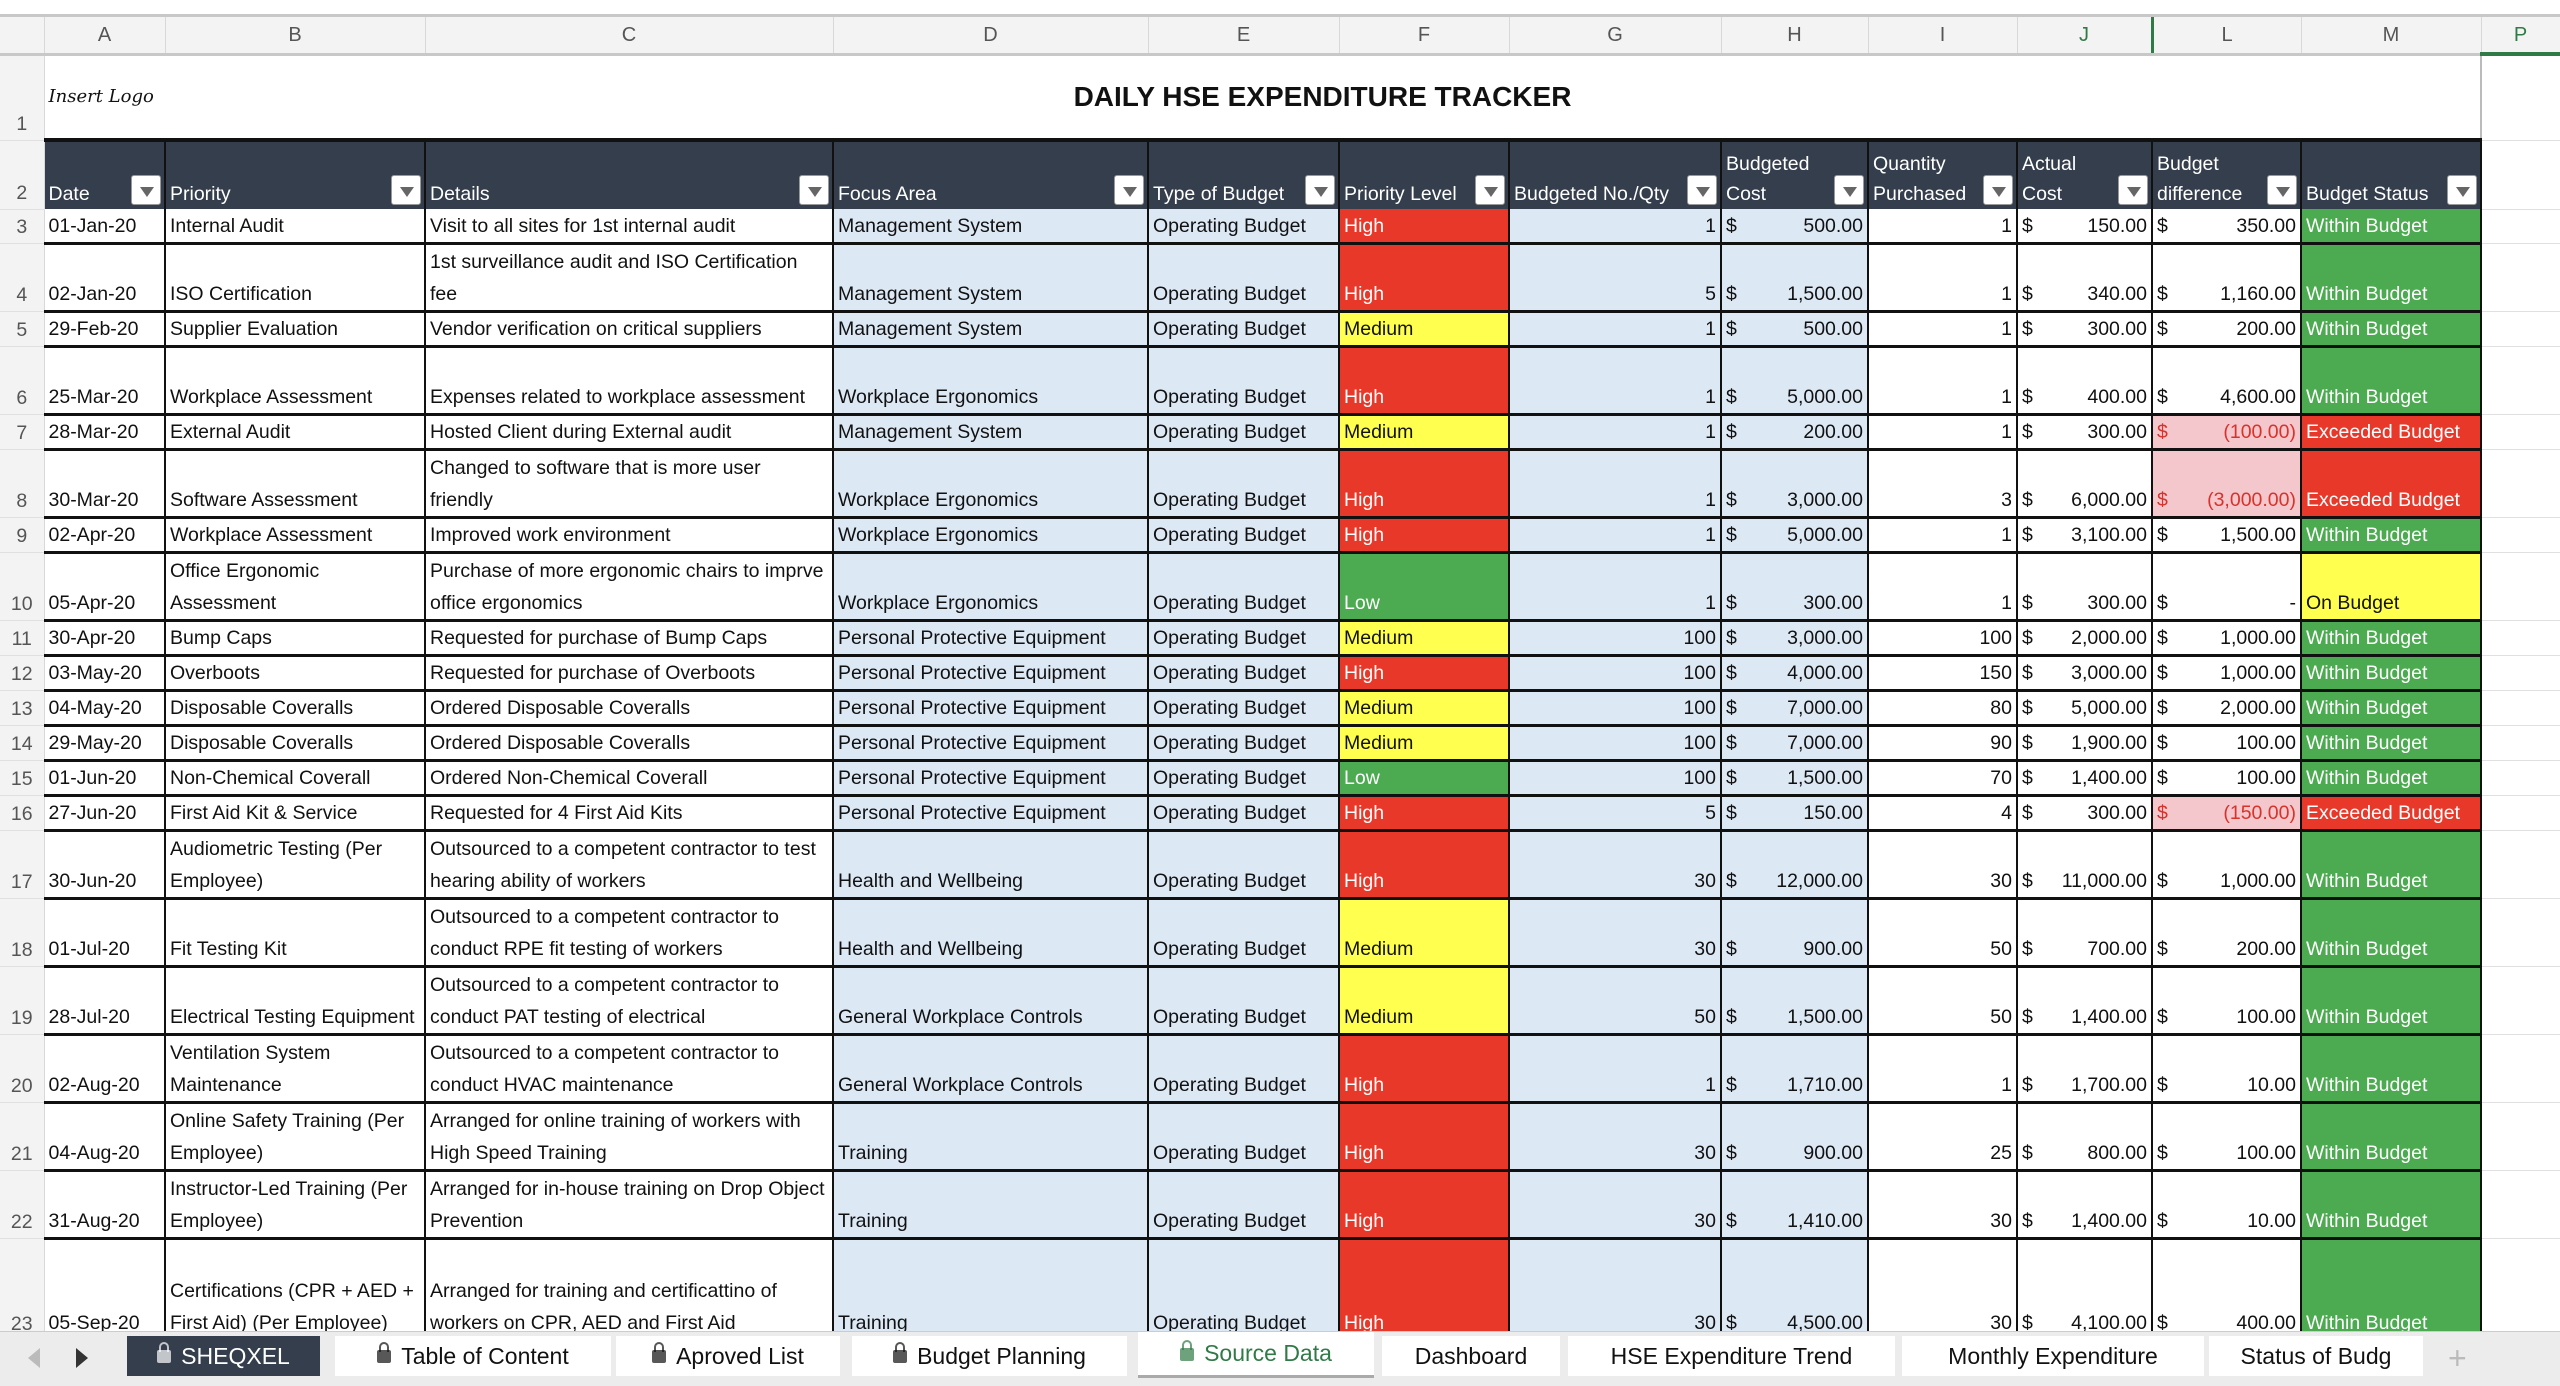  What do you see at coordinates (2227, 708) in the screenshot?
I see `budget-difference-cell: $2,000.00` at bounding box center [2227, 708].